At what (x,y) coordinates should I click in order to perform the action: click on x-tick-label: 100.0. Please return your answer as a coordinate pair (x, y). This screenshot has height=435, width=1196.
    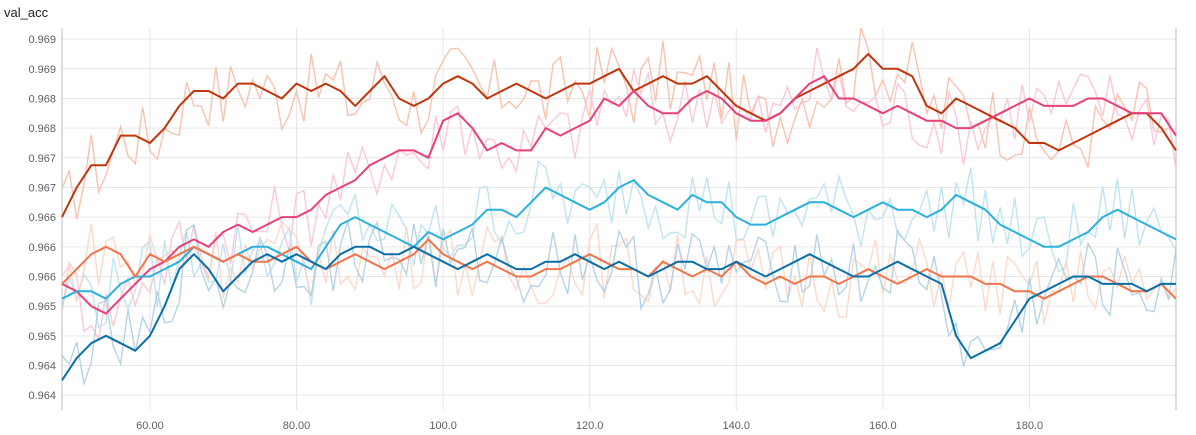
    Looking at the image, I should click on (443, 426).